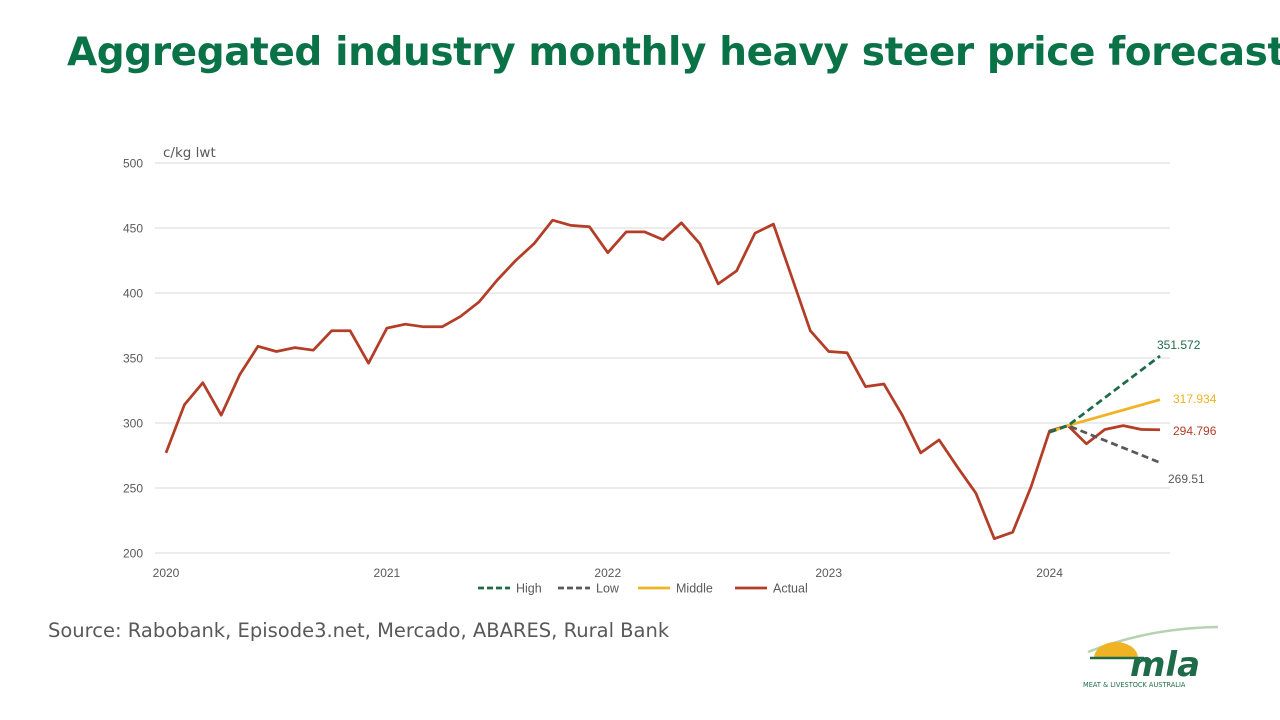 The height and width of the screenshot is (720, 1280). What do you see at coordinates (1105, 394) in the screenshot?
I see `series-line-high` at bounding box center [1105, 394].